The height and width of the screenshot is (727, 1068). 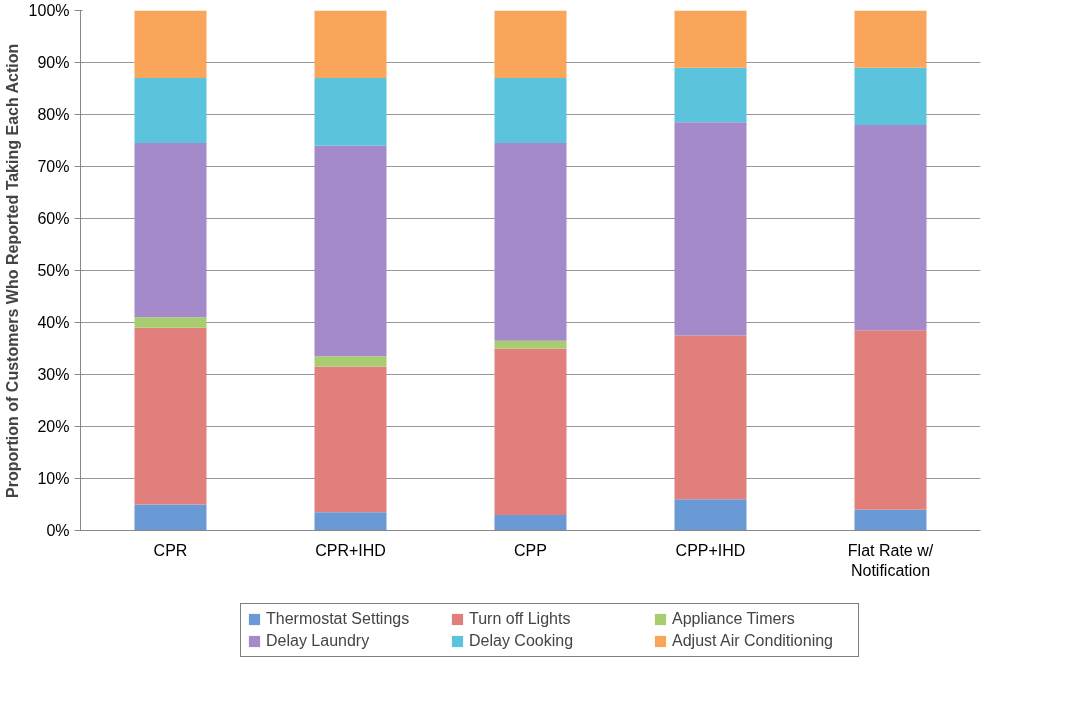 What do you see at coordinates (520, 619) in the screenshot?
I see `legend-label: Turn off Lights` at bounding box center [520, 619].